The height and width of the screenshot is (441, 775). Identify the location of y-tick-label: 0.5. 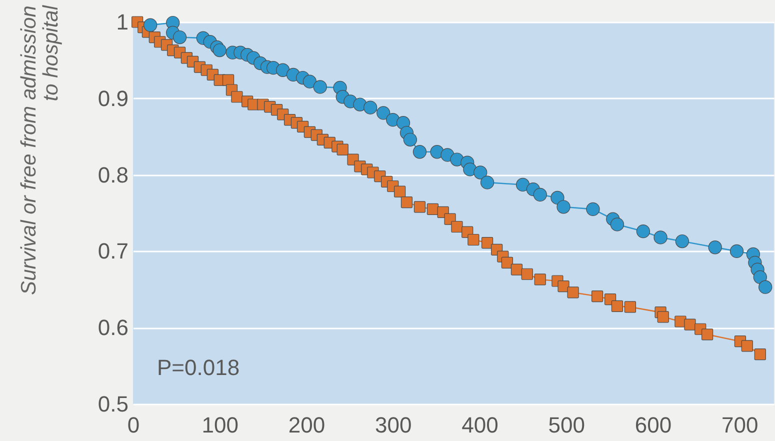
(113, 404).